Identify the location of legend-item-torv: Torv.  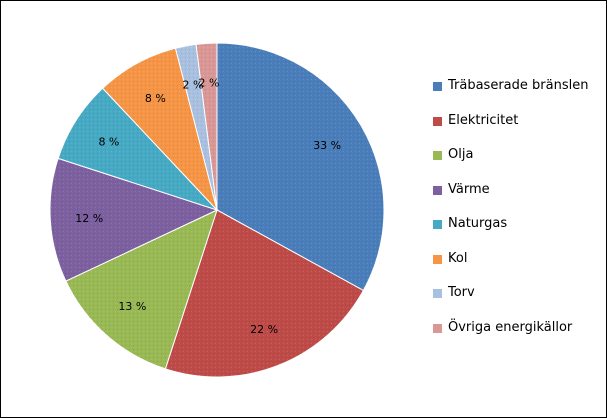
(518, 299).